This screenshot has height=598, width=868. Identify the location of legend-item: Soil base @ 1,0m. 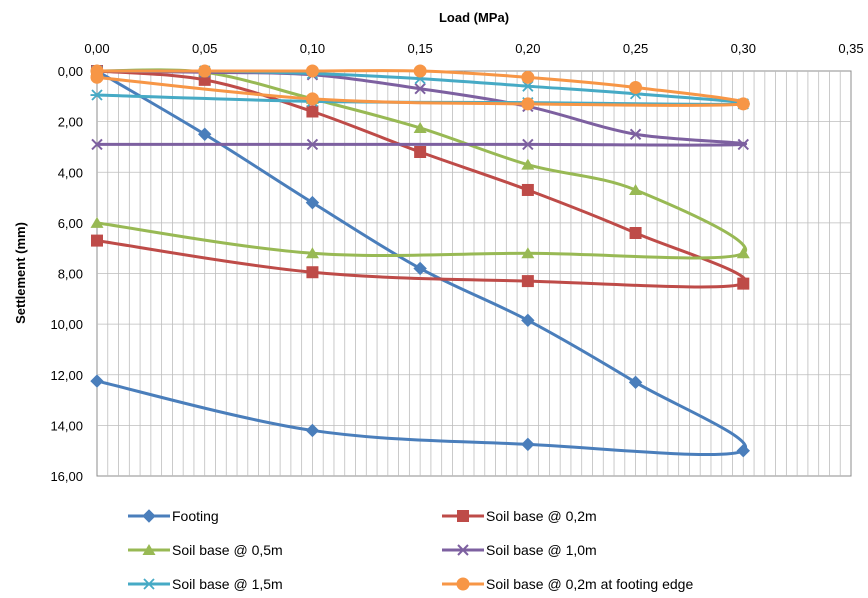
(519, 550).